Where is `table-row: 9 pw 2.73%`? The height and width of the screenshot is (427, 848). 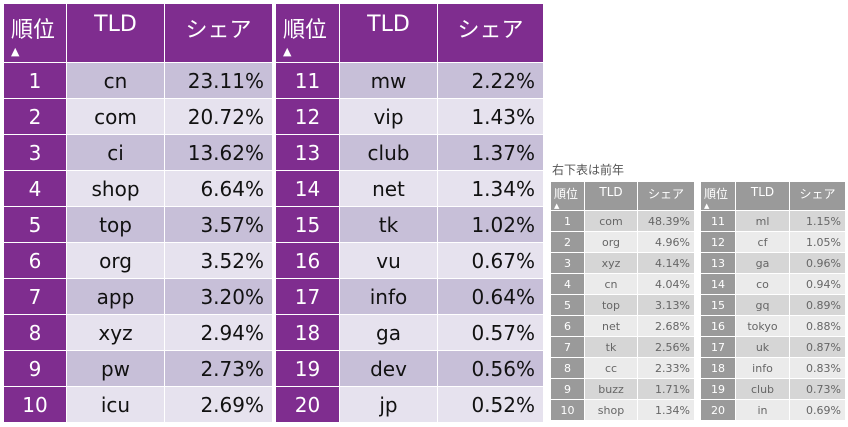
table-row: 9 pw 2.73% is located at coordinates (138, 368).